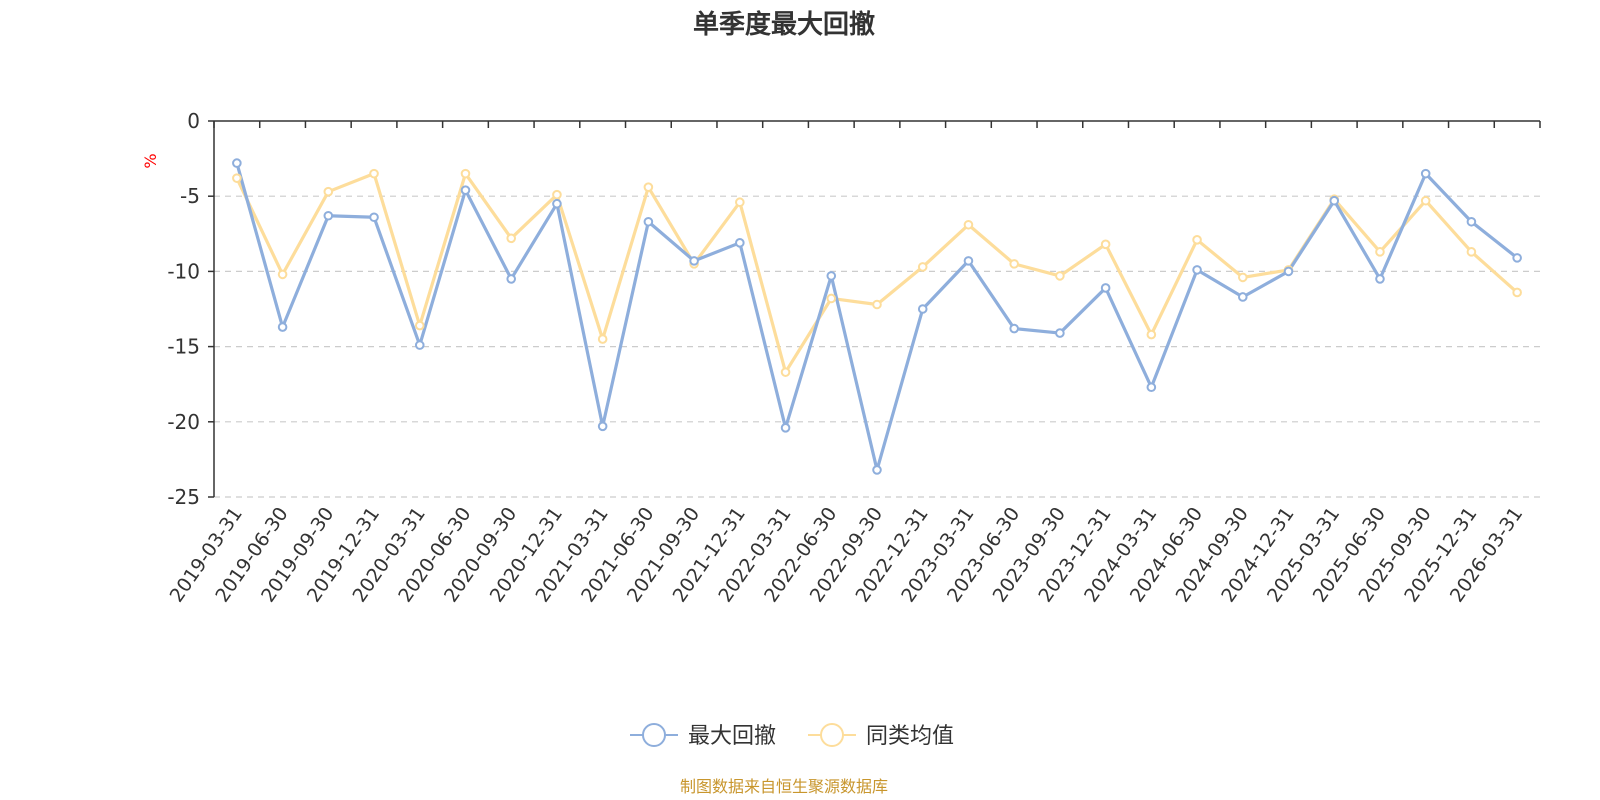 This screenshot has width=1600, height=800. What do you see at coordinates (190, 196) in the screenshot?
I see `y-tick-label: -5` at bounding box center [190, 196].